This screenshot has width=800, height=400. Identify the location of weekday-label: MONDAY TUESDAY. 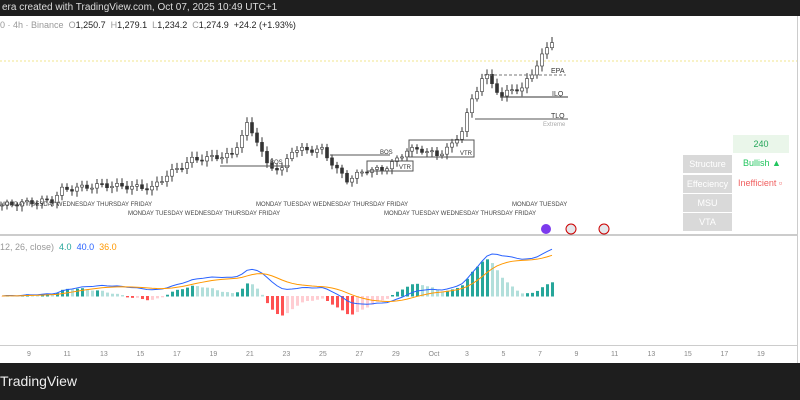
(539, 205).